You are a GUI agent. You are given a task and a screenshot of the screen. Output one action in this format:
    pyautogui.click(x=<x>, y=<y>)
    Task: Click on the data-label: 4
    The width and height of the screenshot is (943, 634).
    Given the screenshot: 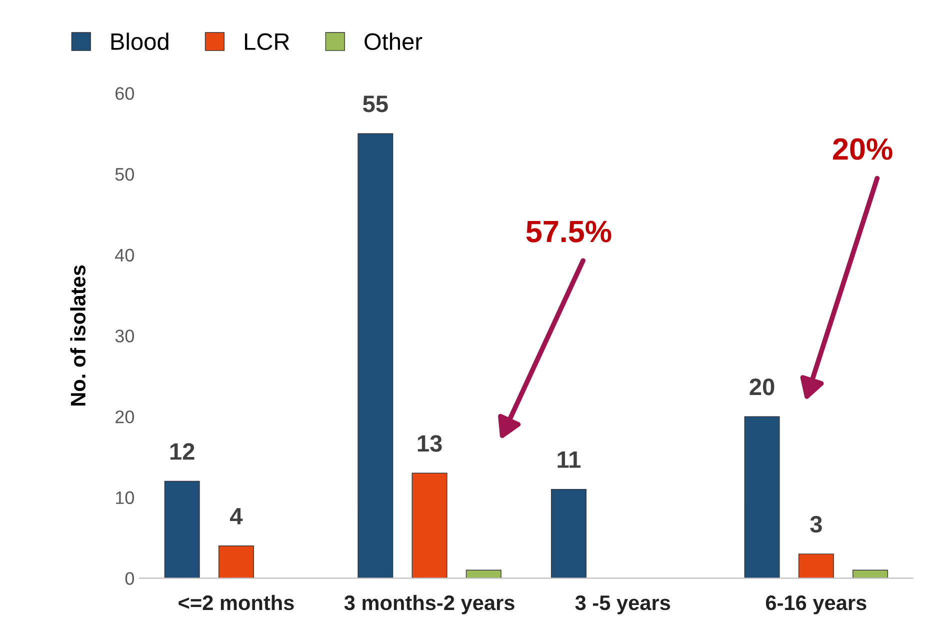 What is the action you would take?
    pyautogui.click(x=236, y=516)
    